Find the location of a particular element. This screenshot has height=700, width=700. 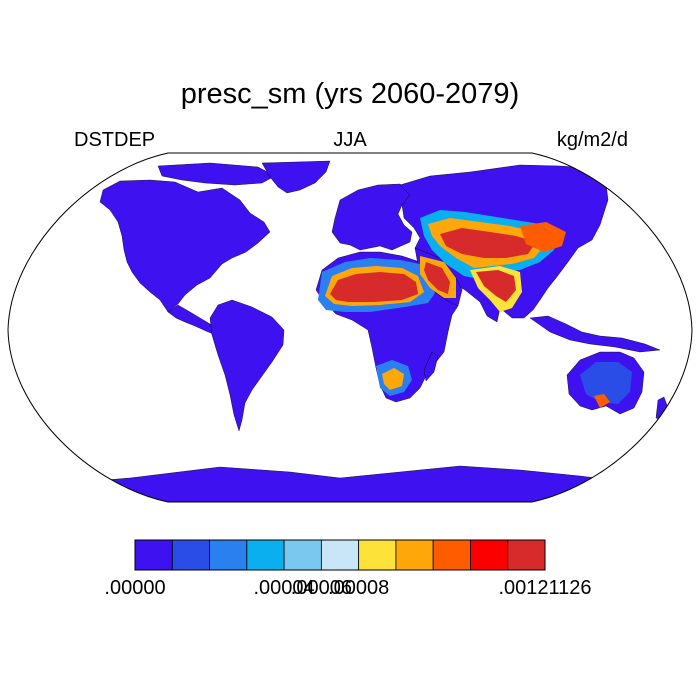

land-madagascar is located at coordinates (431, 366).